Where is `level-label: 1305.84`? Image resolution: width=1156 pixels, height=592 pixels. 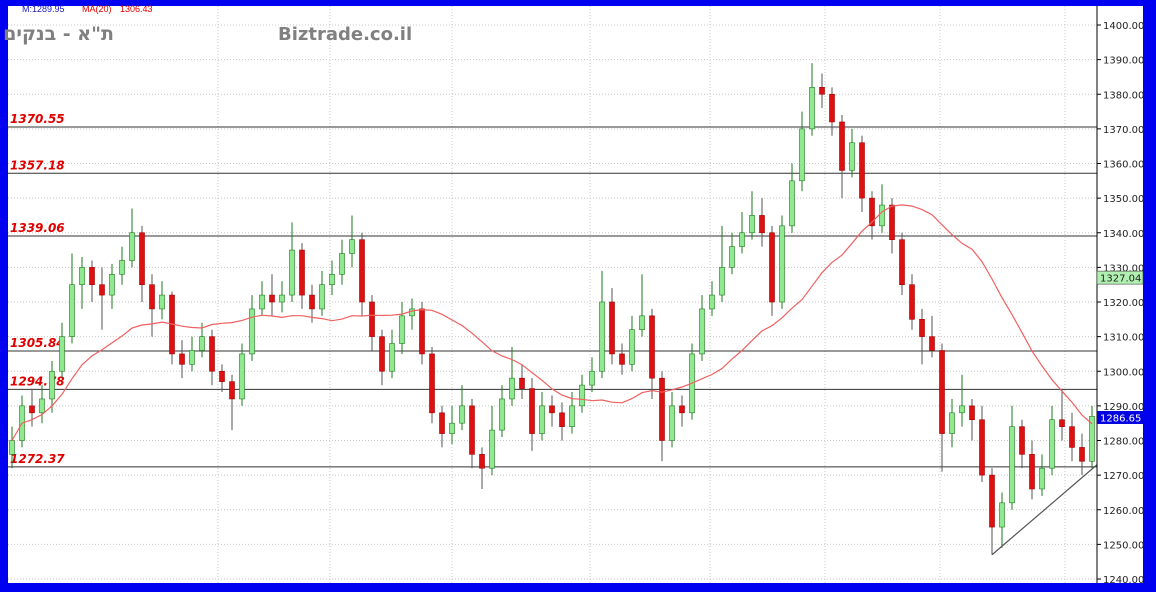
level-label: 1305.84 is located at coordinates (37, 343).